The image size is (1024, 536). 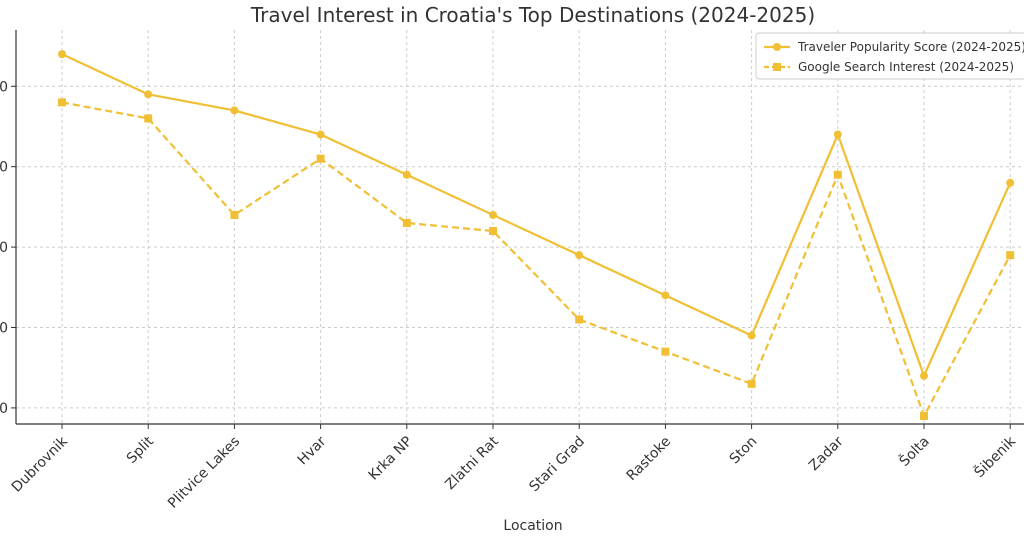 I want to click on x-tick-label: Plitvice Lakes, so click(x=204, y=473).